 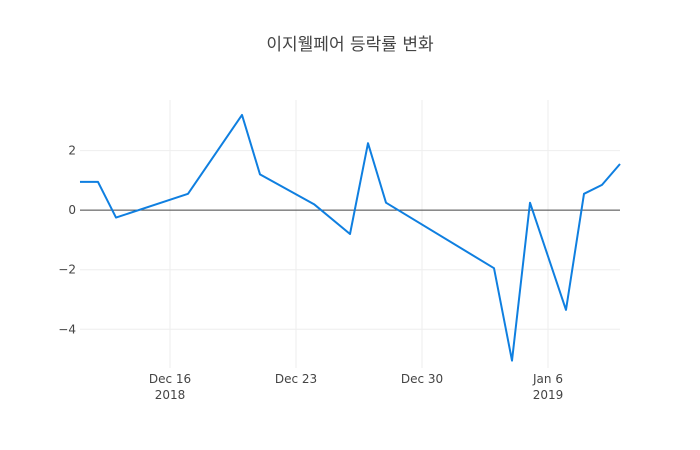 I want to click on x-tick-label: Jan 6, so click(x=547, y=379).